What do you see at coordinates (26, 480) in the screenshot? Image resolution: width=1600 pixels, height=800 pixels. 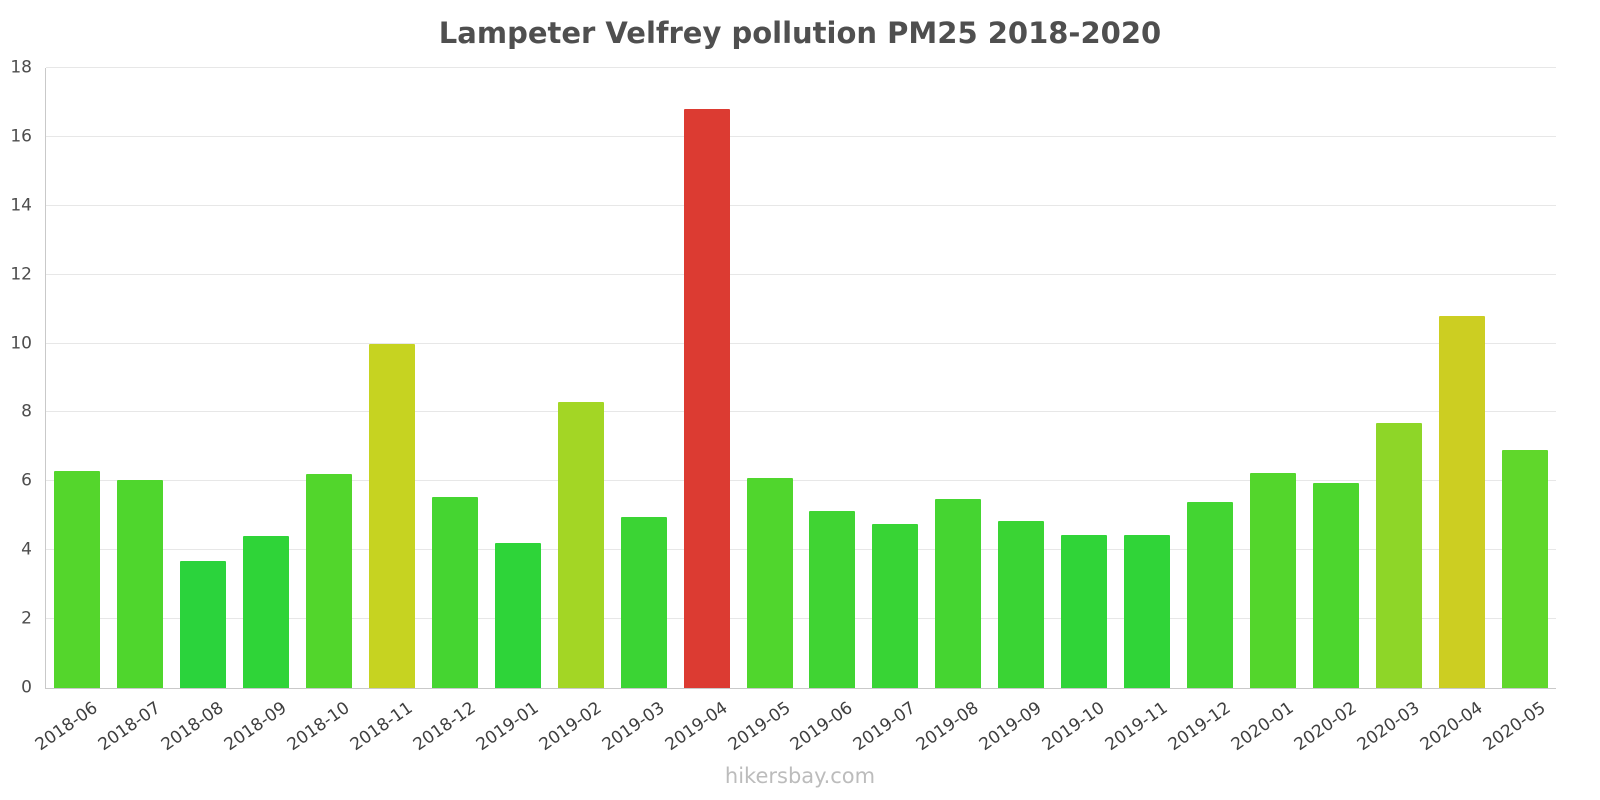 I see `y-axis-label: 6` at bounding box center [26, 480].